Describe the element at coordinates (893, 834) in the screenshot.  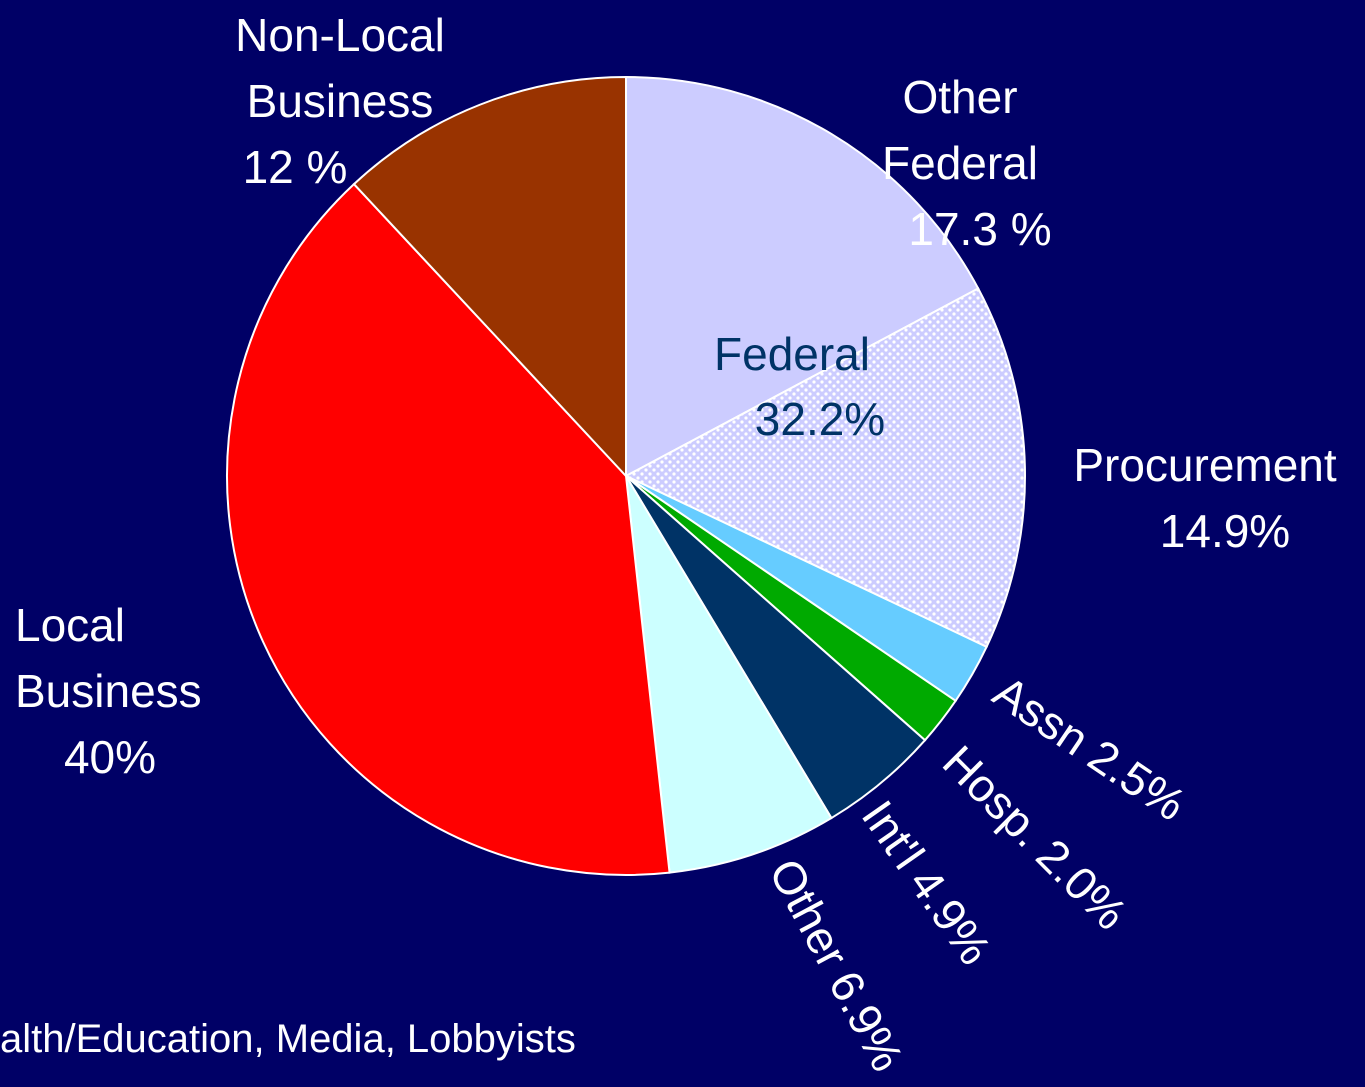
I see `category-label: Int'l` at that location.